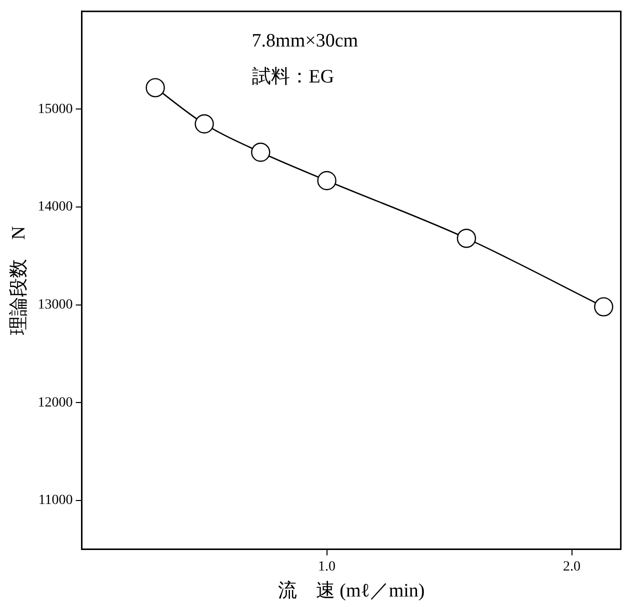 Image resolution: width=631 pixels, height=607 pixels. What do you see at coordinates (55, 402) in the screenshot?
I see `y-tick-label: 12000` at bounding box center [55, 402].